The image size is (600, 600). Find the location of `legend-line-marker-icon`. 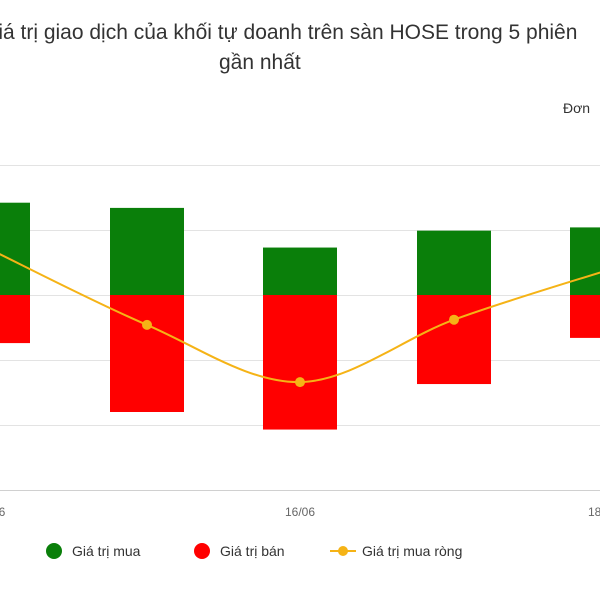

legend-line-marker-icon is located at coordinates (343, 551).